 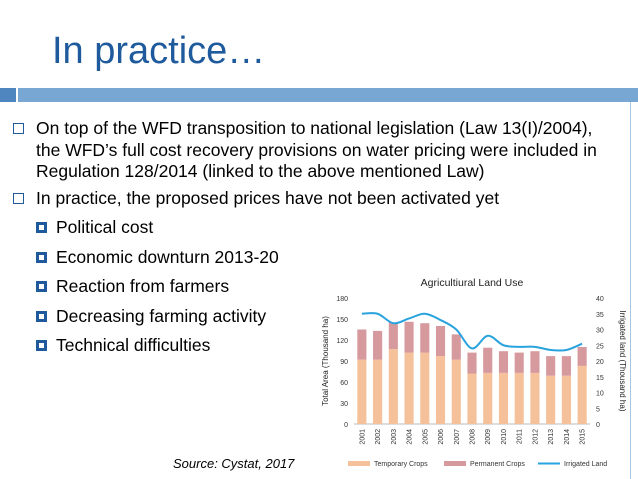 What do you see at coordinates (342, 320) in the screenshot?
I see `y-tick-label: 150` at bounding box center [342, 320].